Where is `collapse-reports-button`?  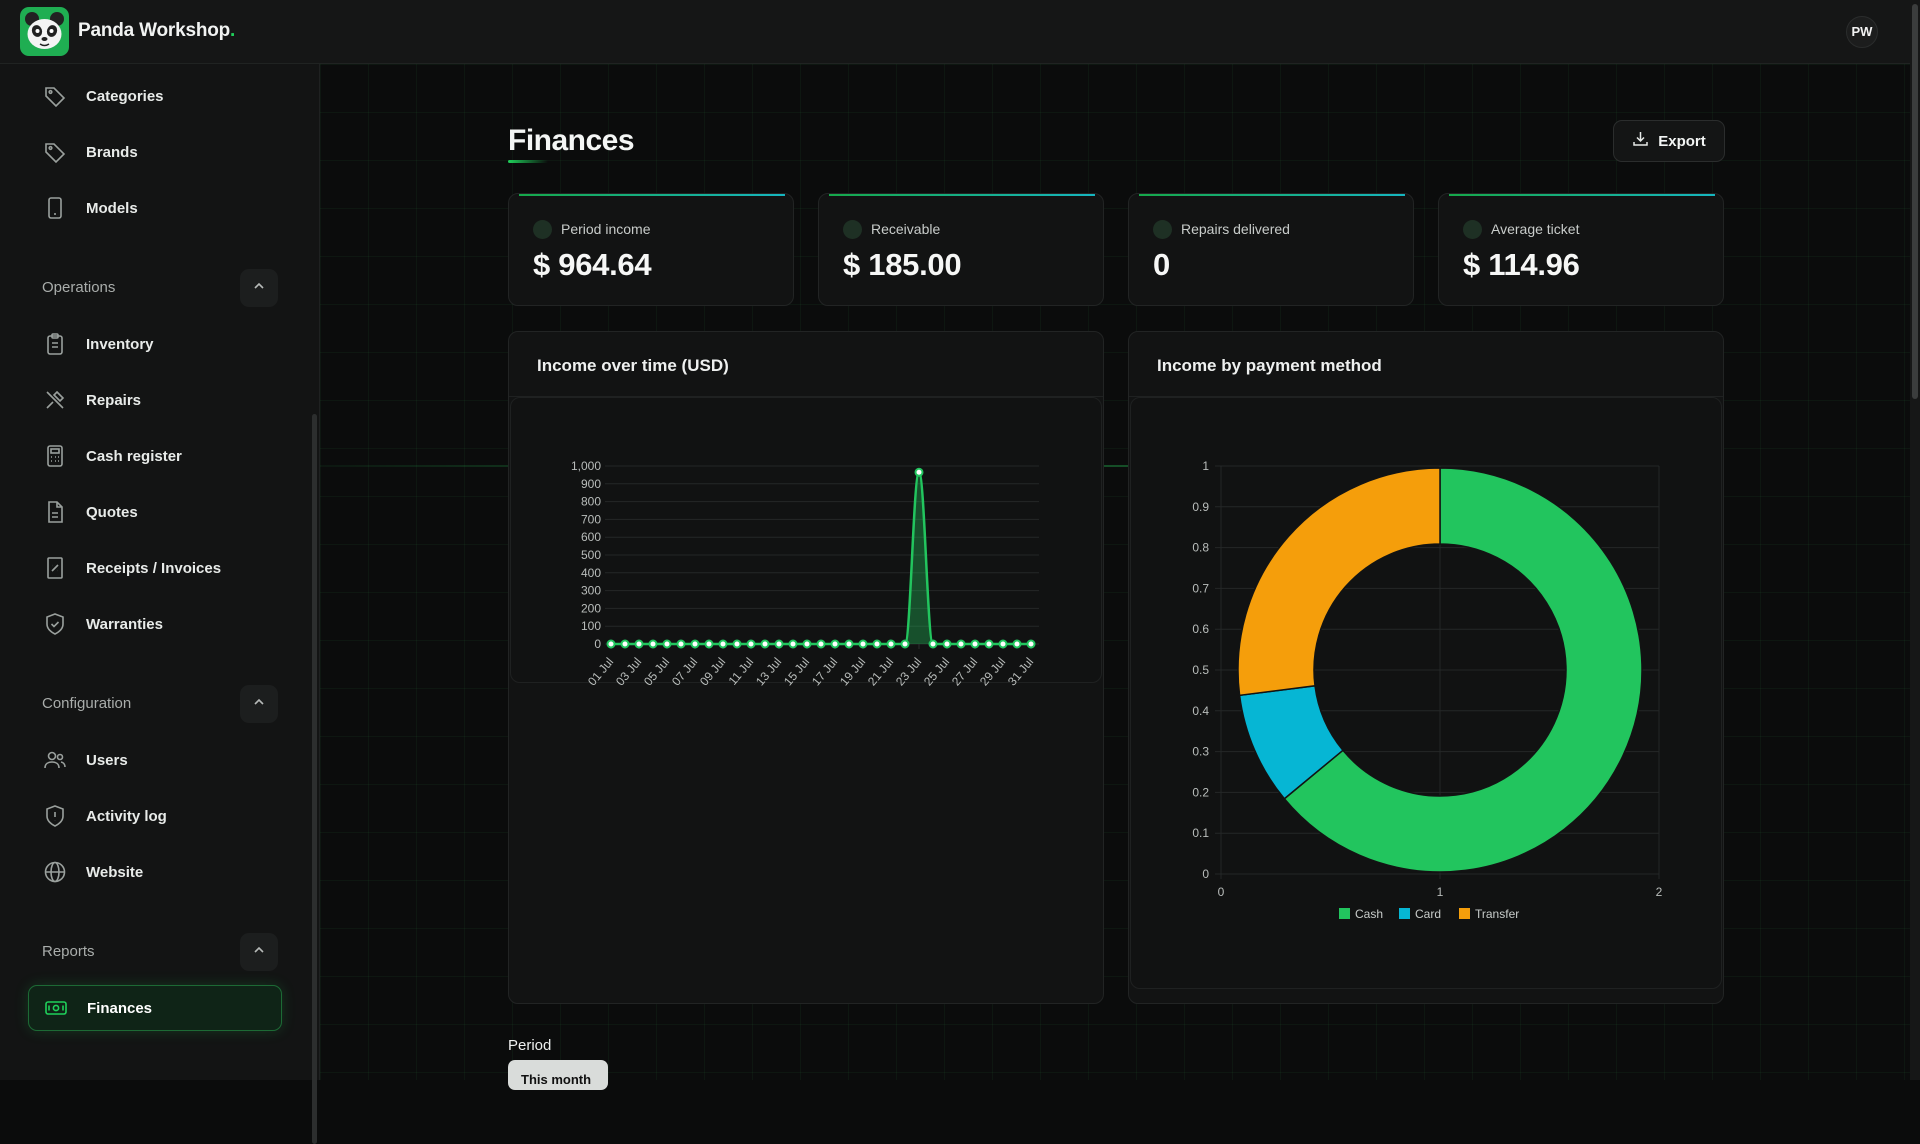
collapse-reports-button is located at coordinates (259, 952).